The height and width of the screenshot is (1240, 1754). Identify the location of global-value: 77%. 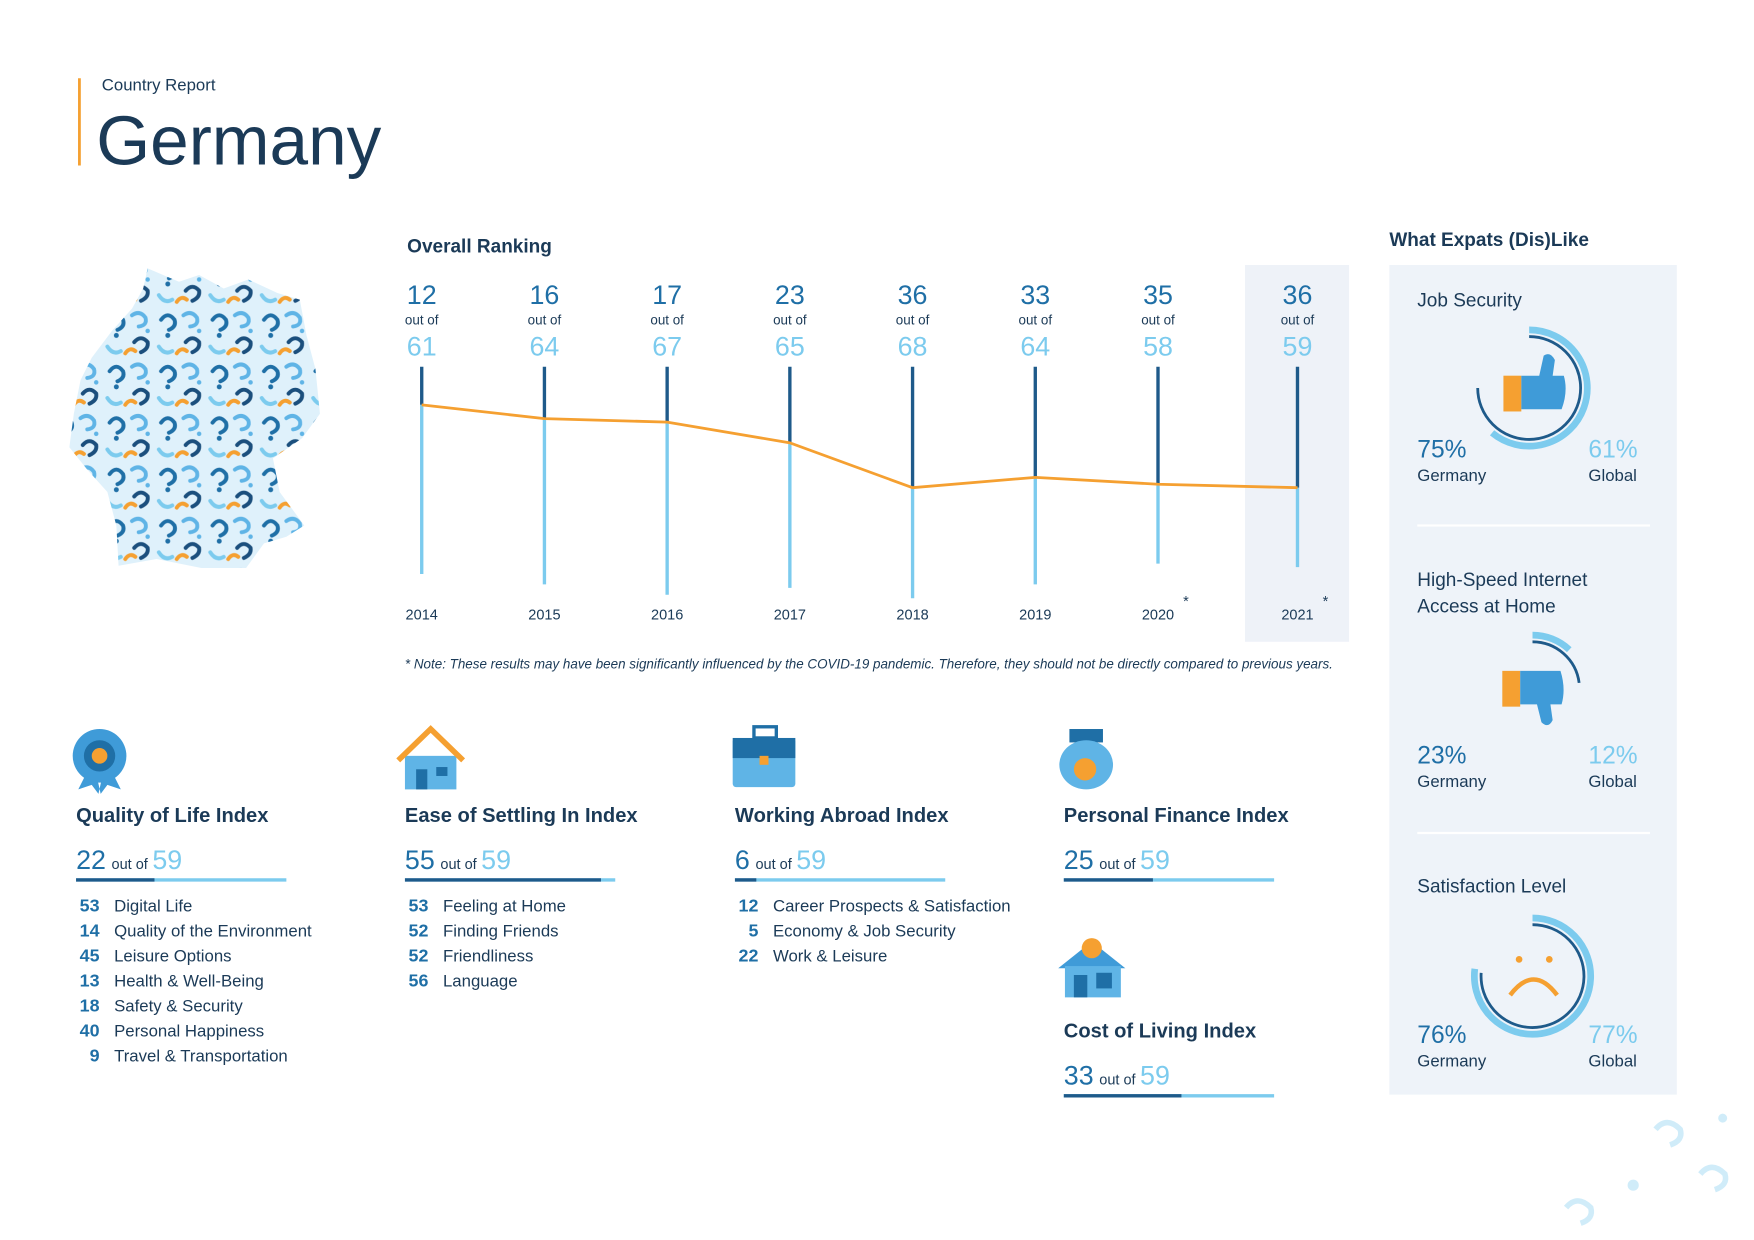
(1612, 1035).